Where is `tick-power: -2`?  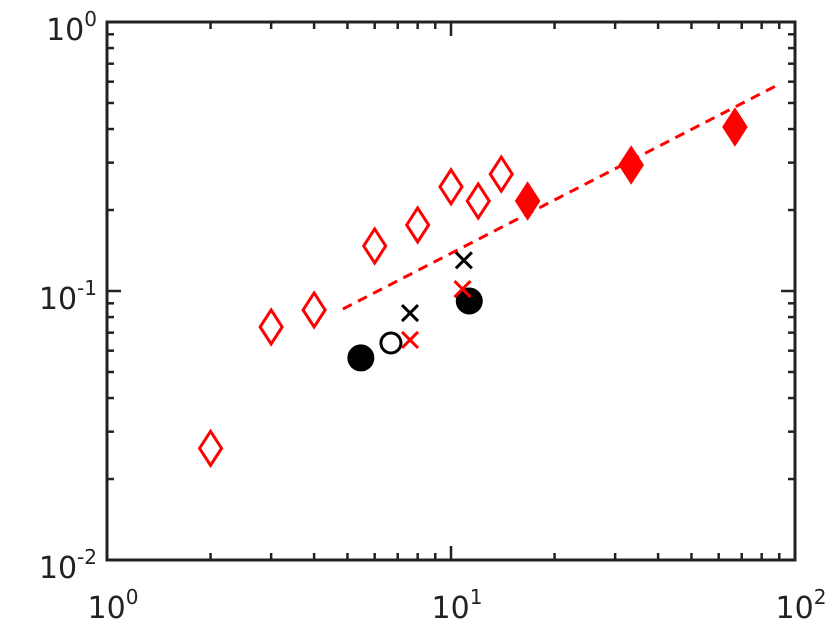
tick-power: -2 is located at coordinates (87, 557).